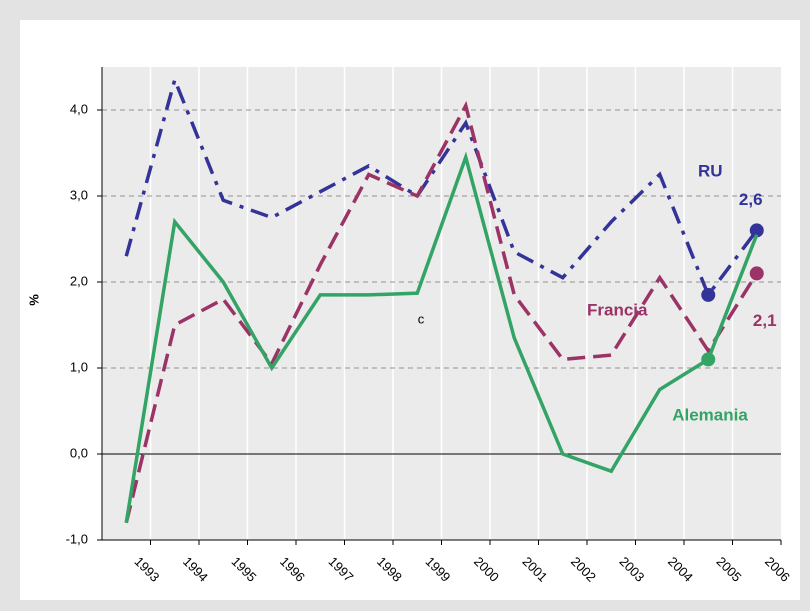 This screenshot has height=611, width=810. I want to click on y-tick-label: -1,0, so click(77, 538).